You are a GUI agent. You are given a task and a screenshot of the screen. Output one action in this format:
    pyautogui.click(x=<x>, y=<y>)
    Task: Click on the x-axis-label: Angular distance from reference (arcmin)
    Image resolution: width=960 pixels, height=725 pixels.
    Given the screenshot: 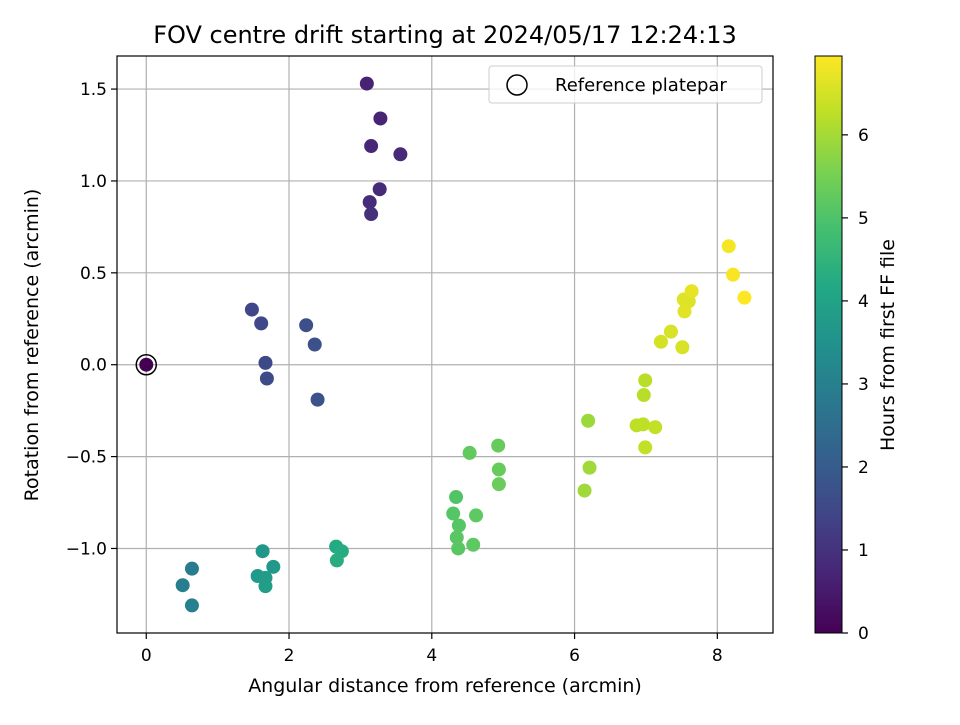 What is the action you would take?
    pyautogui.click(x=445, y=686)
    